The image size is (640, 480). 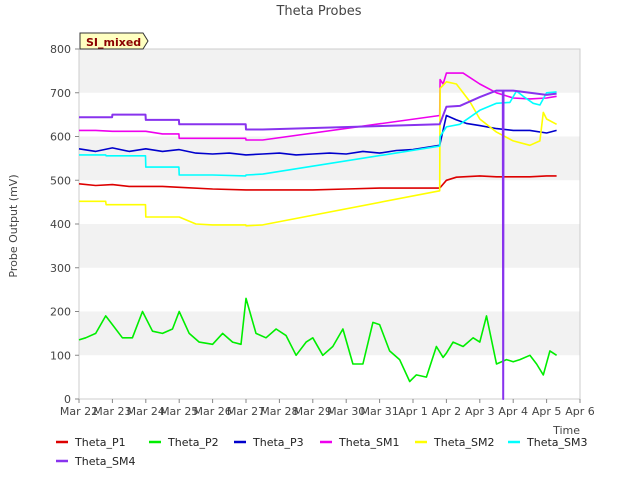 I want to click on legend-label: Theta_SM2, so click(x=463, y=442).